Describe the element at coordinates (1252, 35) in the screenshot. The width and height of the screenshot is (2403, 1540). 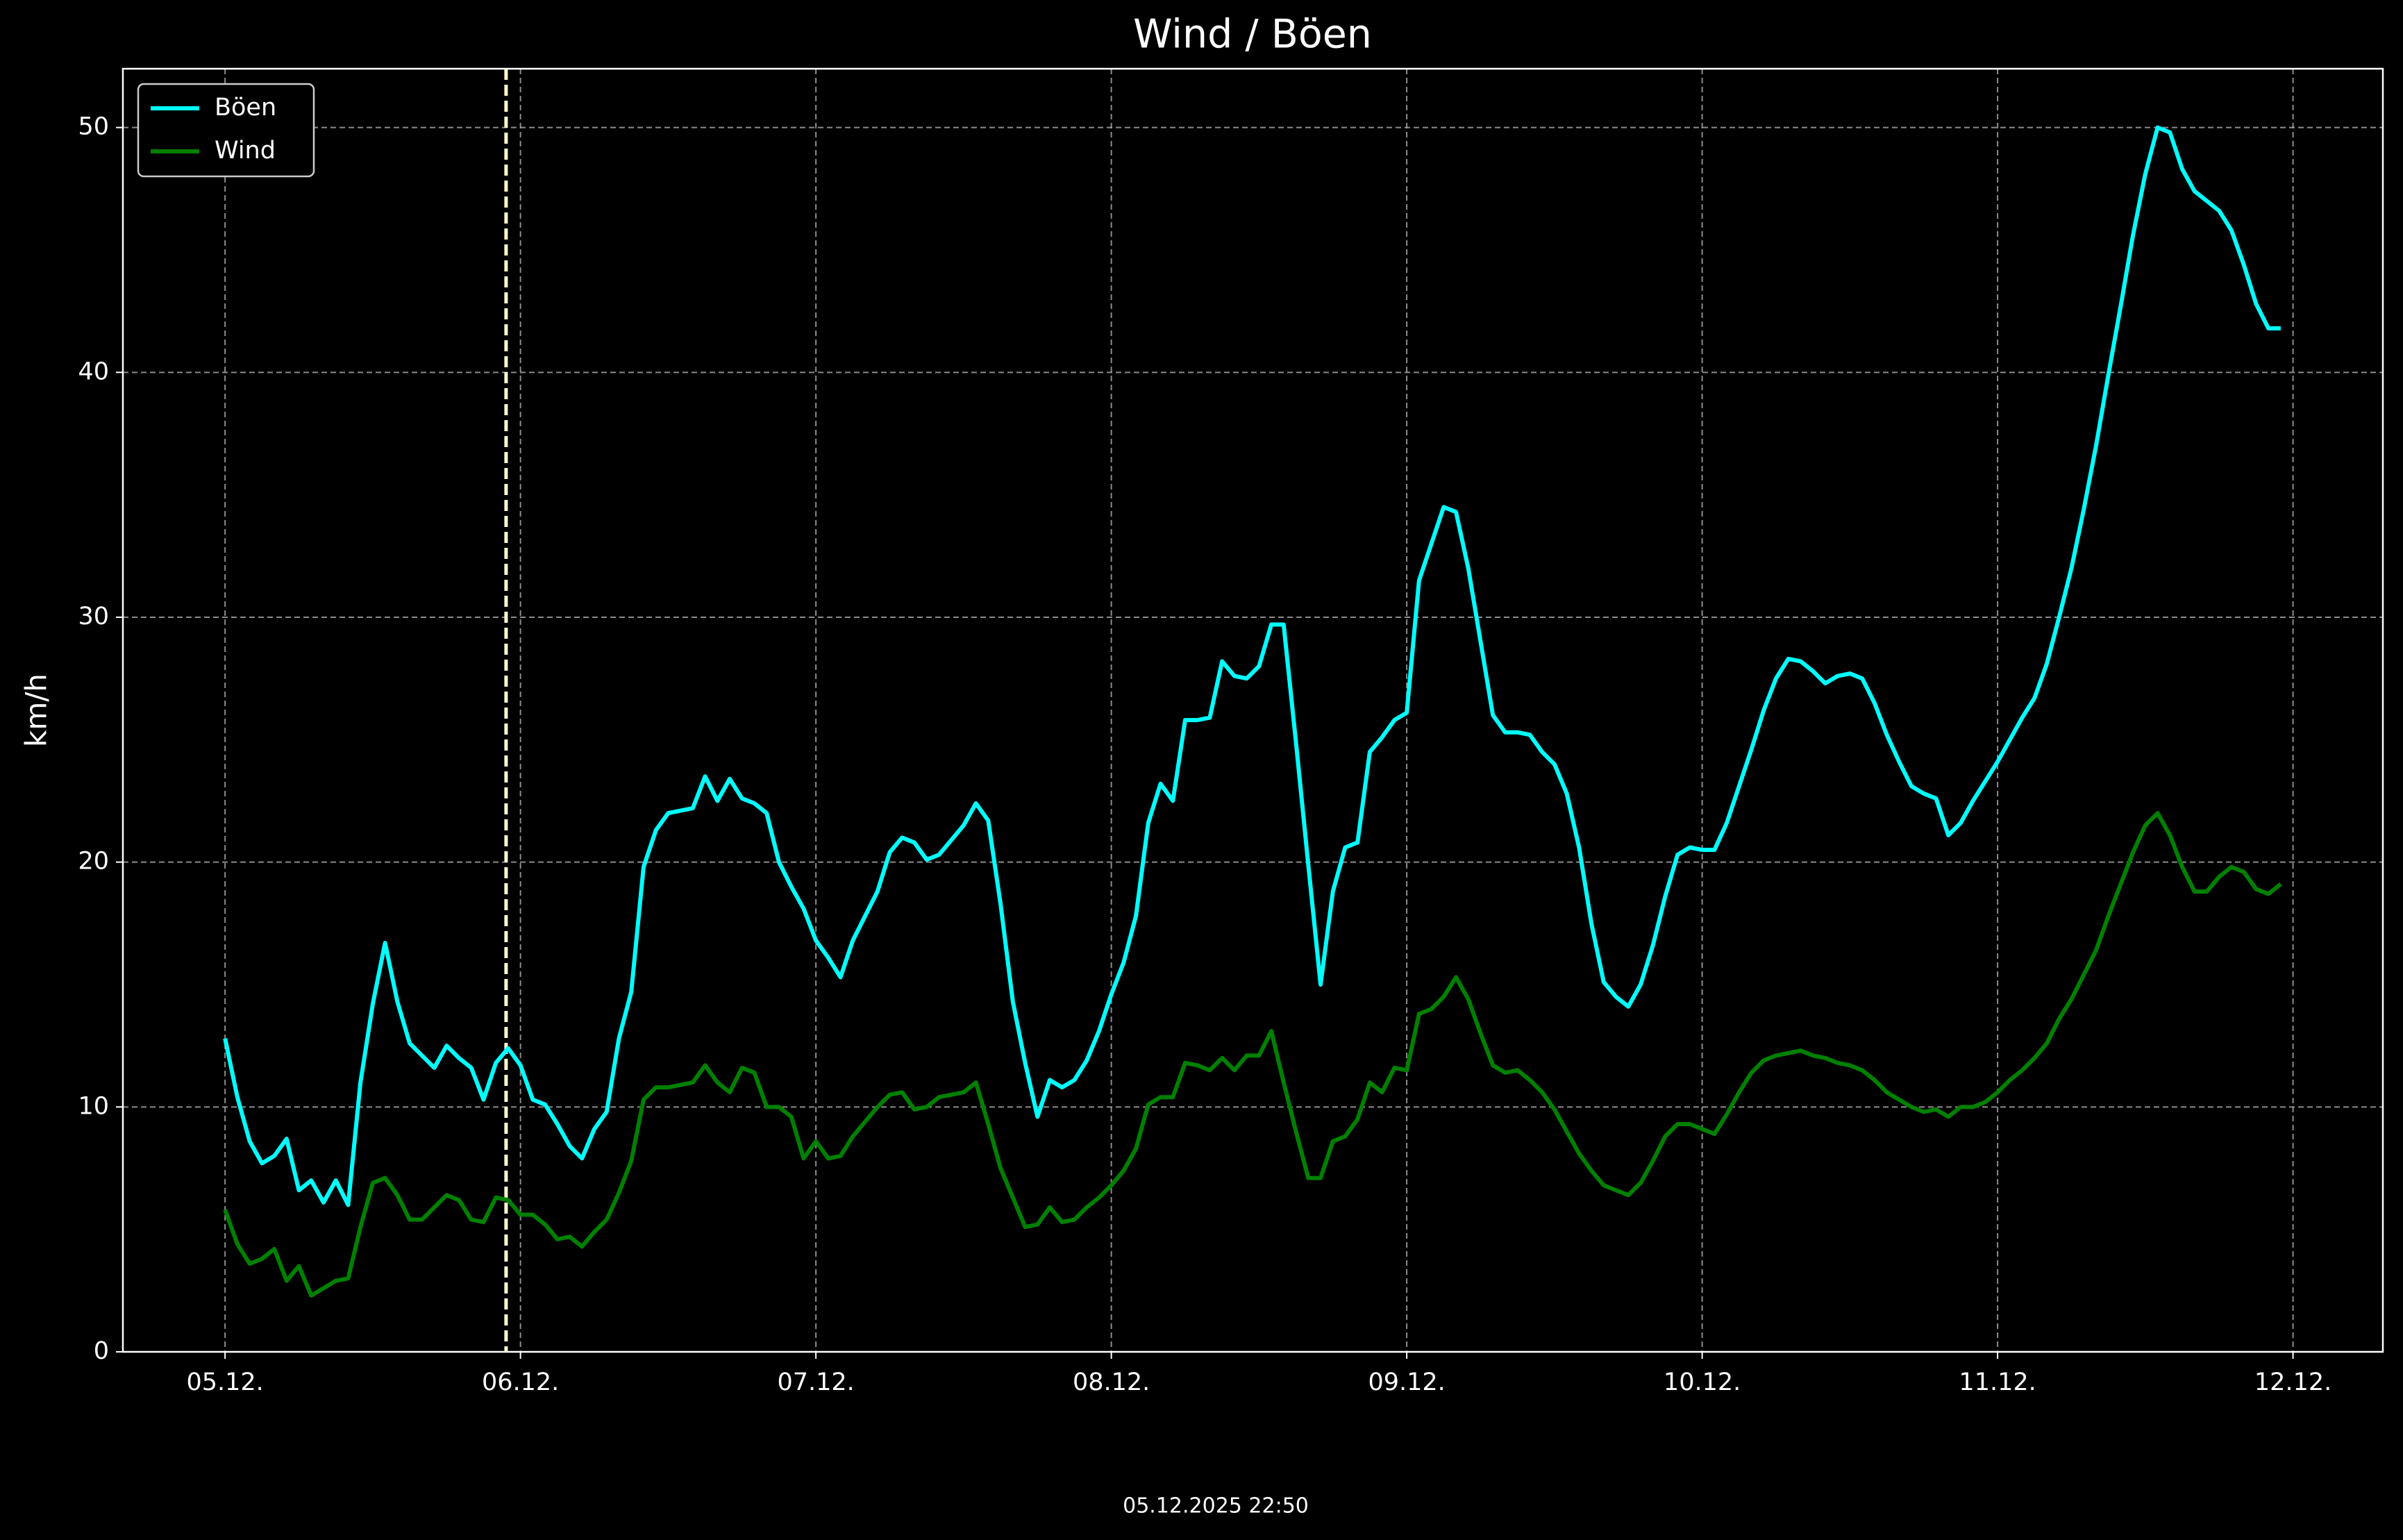
I see `chart-title: Wind / Böen` at that location.